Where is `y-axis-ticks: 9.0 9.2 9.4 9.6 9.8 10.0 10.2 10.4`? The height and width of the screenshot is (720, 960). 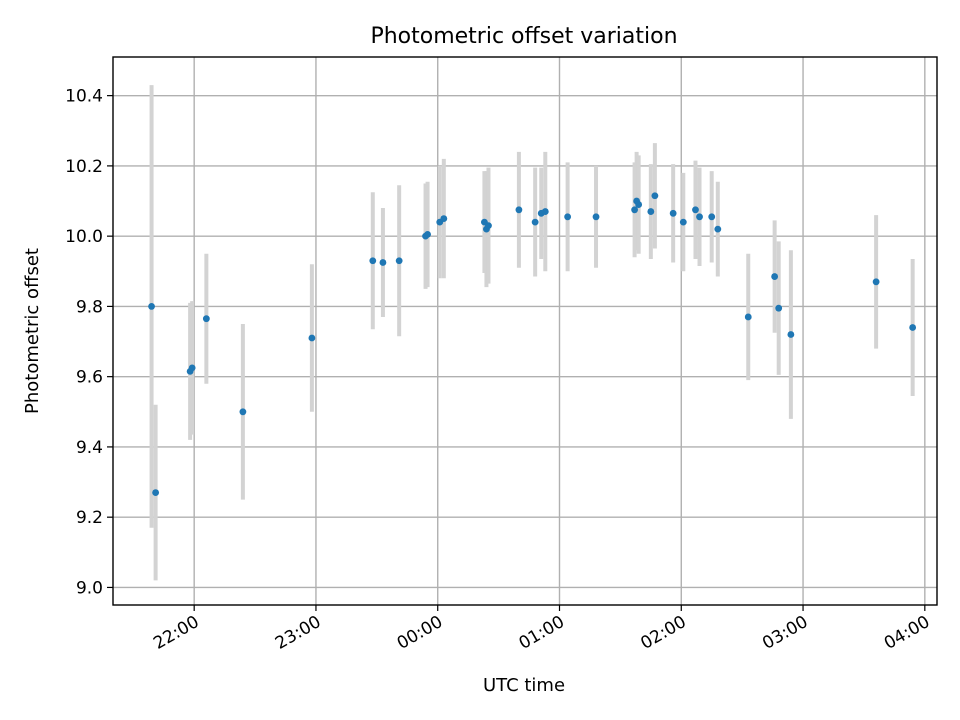 y-axis-ticks: 9.0 9.2 9.4 9.6 9.8 10.0 10.2 10.4 is located at coordinates (89, 342).